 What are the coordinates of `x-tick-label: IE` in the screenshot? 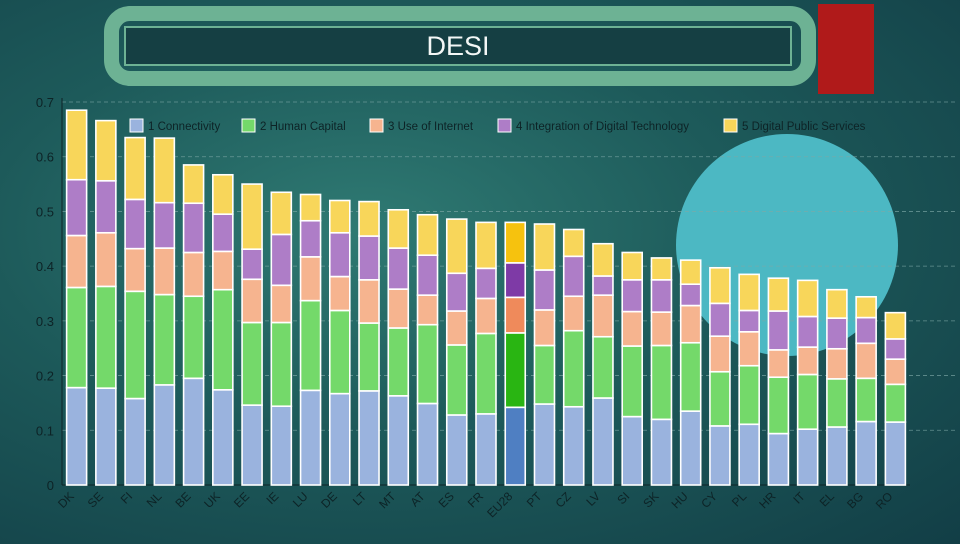 It's located at (273, 498).